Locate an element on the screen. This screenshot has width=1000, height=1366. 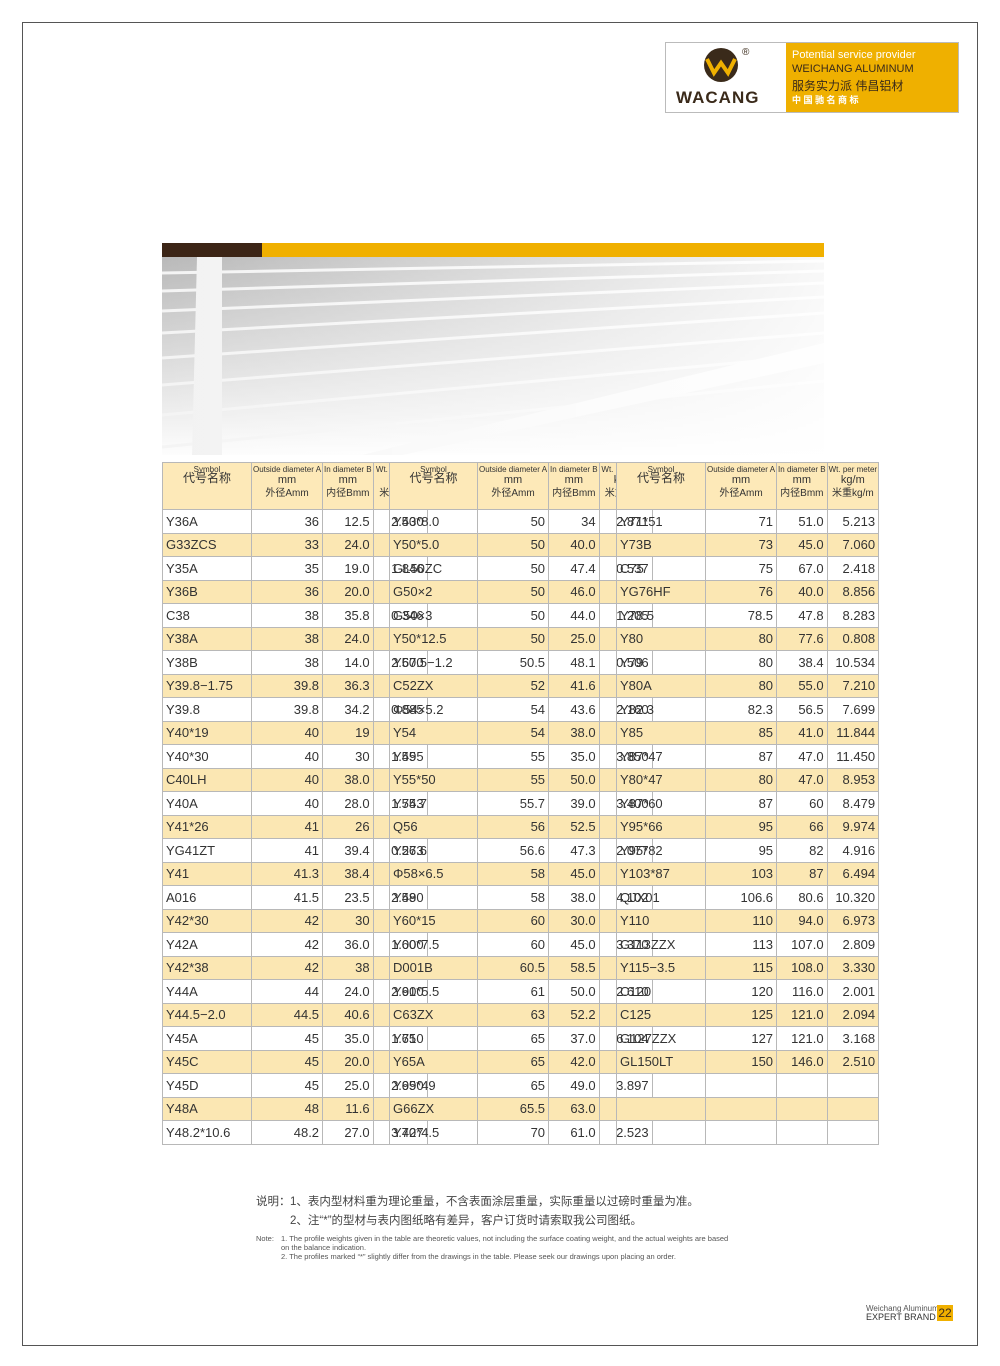
inside-diameter: 34 is located at coordinates (574, 521).